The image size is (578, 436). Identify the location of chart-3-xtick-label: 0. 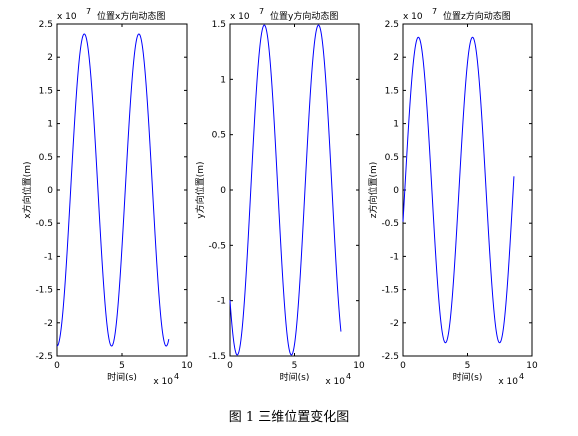
(403, 366).